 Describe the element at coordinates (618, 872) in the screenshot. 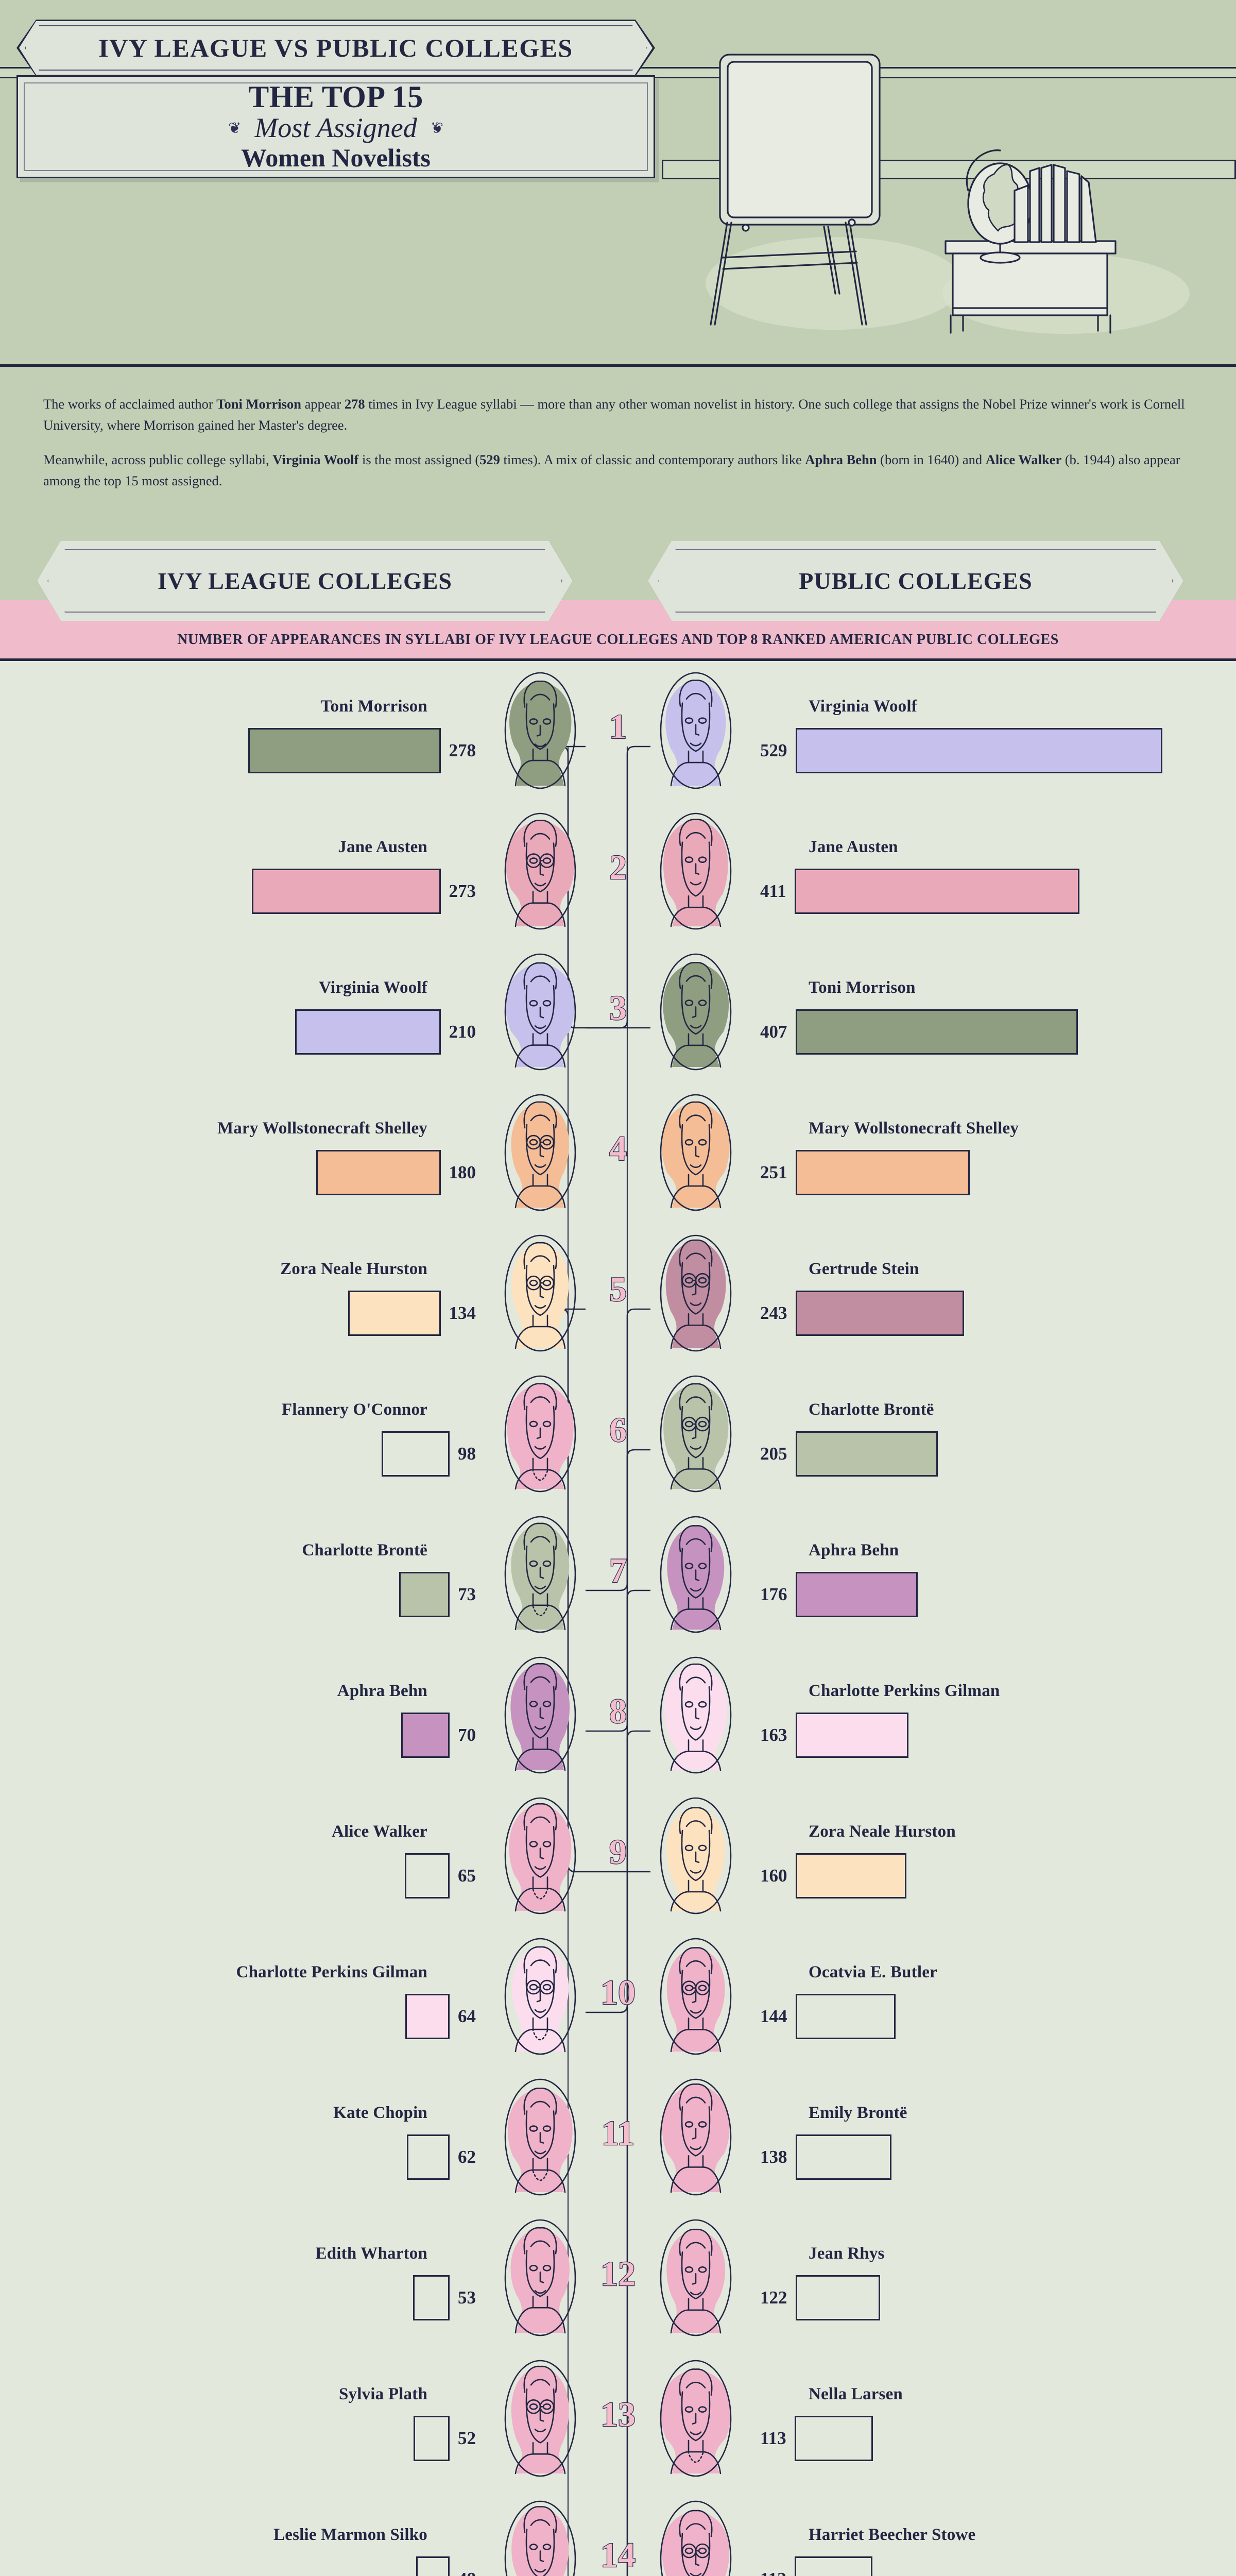

I see `rank-row: Jane Austen 273` at that location.